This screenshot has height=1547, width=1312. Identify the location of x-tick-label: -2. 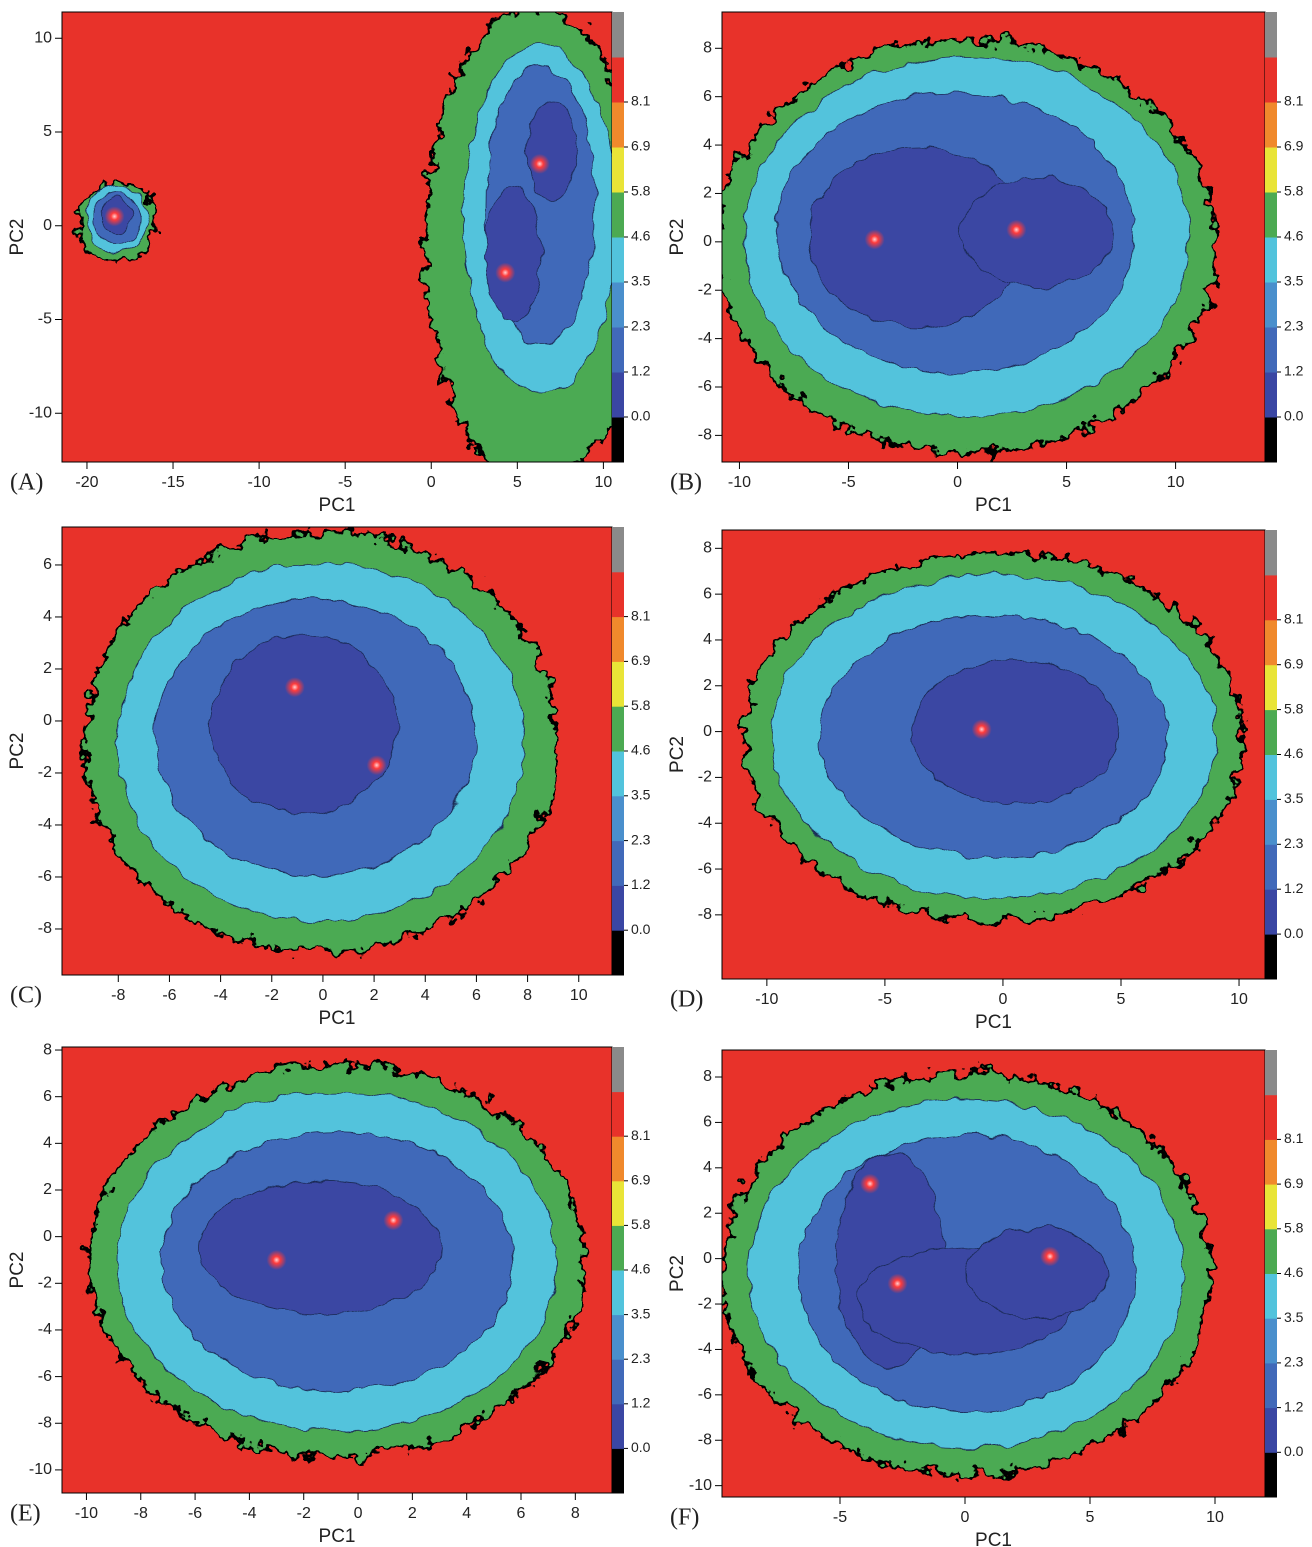
(272, 995).